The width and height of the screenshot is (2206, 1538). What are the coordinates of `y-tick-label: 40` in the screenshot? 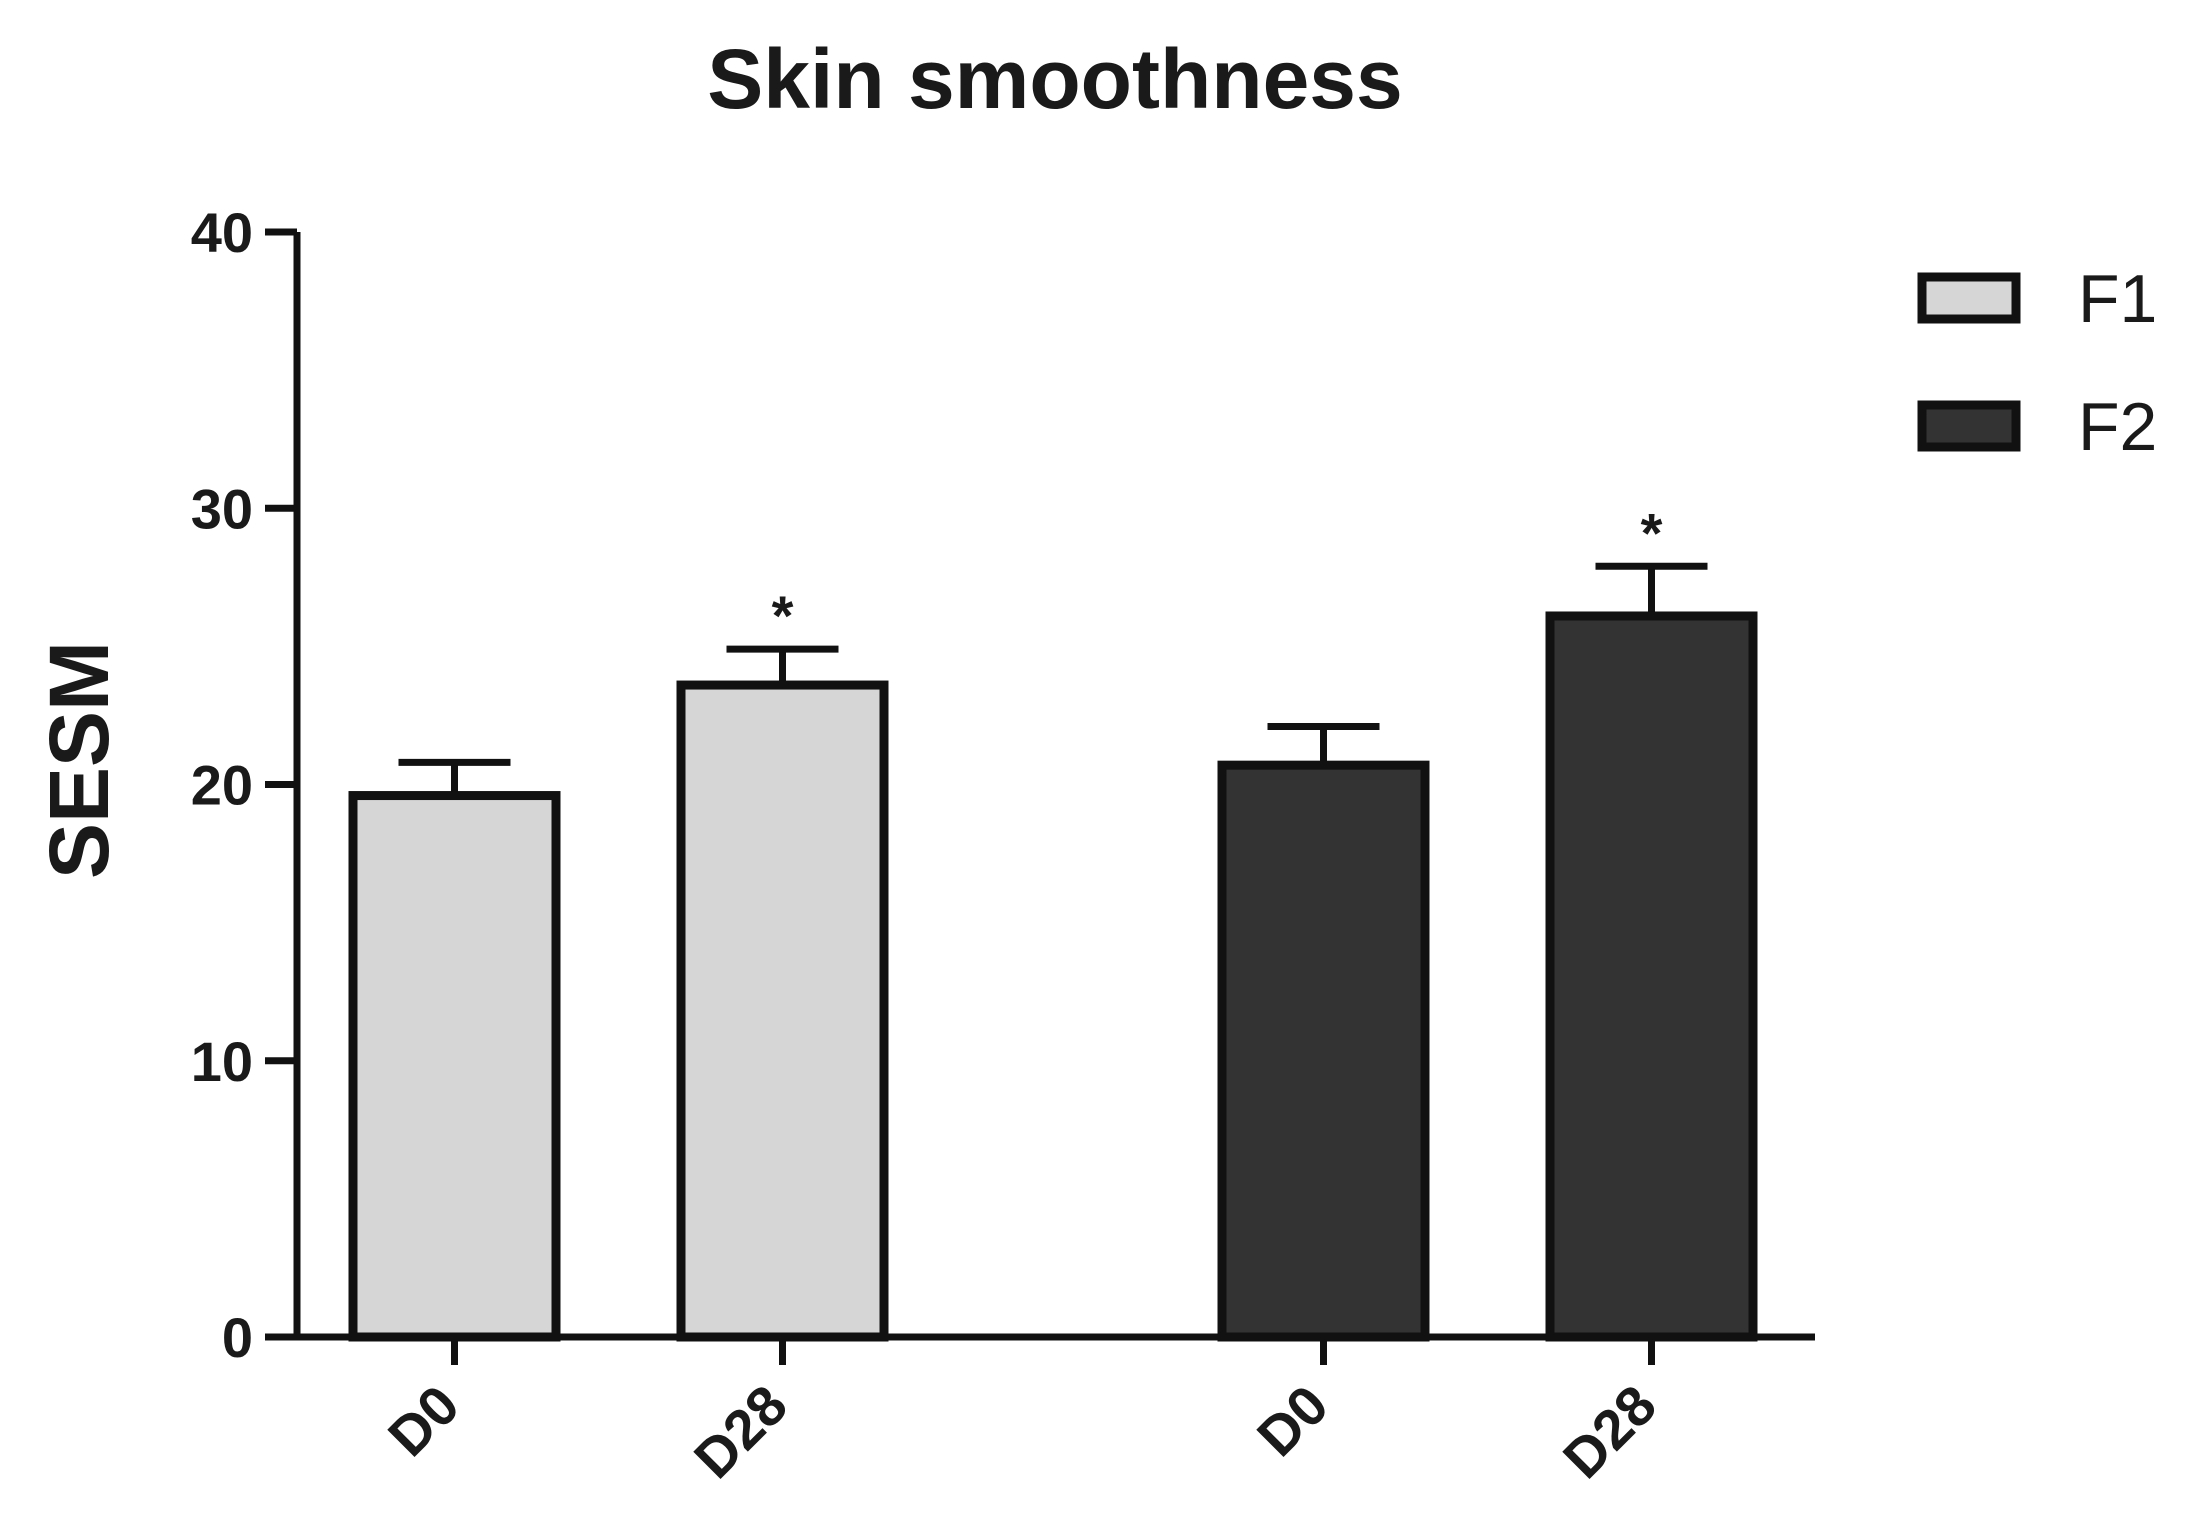 It's located at (222, 232).